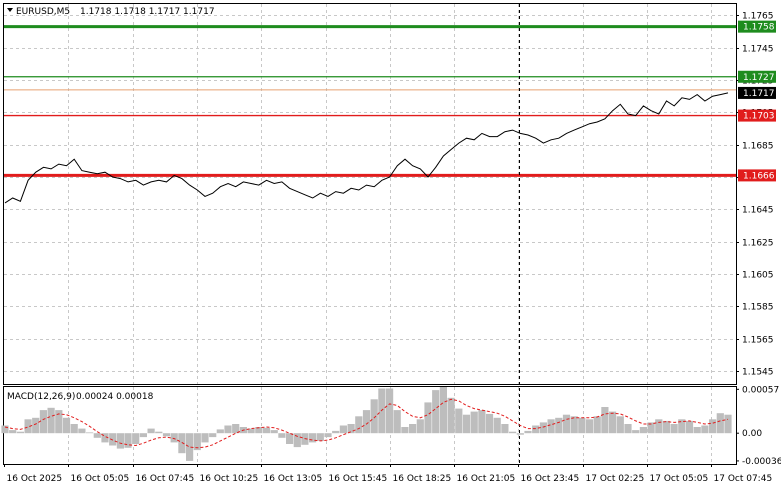 This screenshot has width=781, height=489. Describe the element at coordinates (758, 373) in the screenshot. I see `y-tick-label: 1.1545` at that location.